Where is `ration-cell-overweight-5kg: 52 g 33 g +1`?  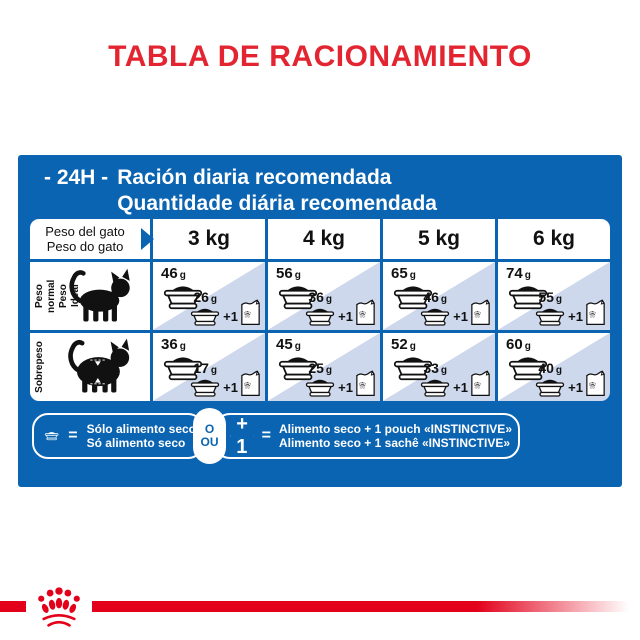 ration-cell-overweight-5kg: 52 g 33 g +1 is located at coordinates (439, 367).